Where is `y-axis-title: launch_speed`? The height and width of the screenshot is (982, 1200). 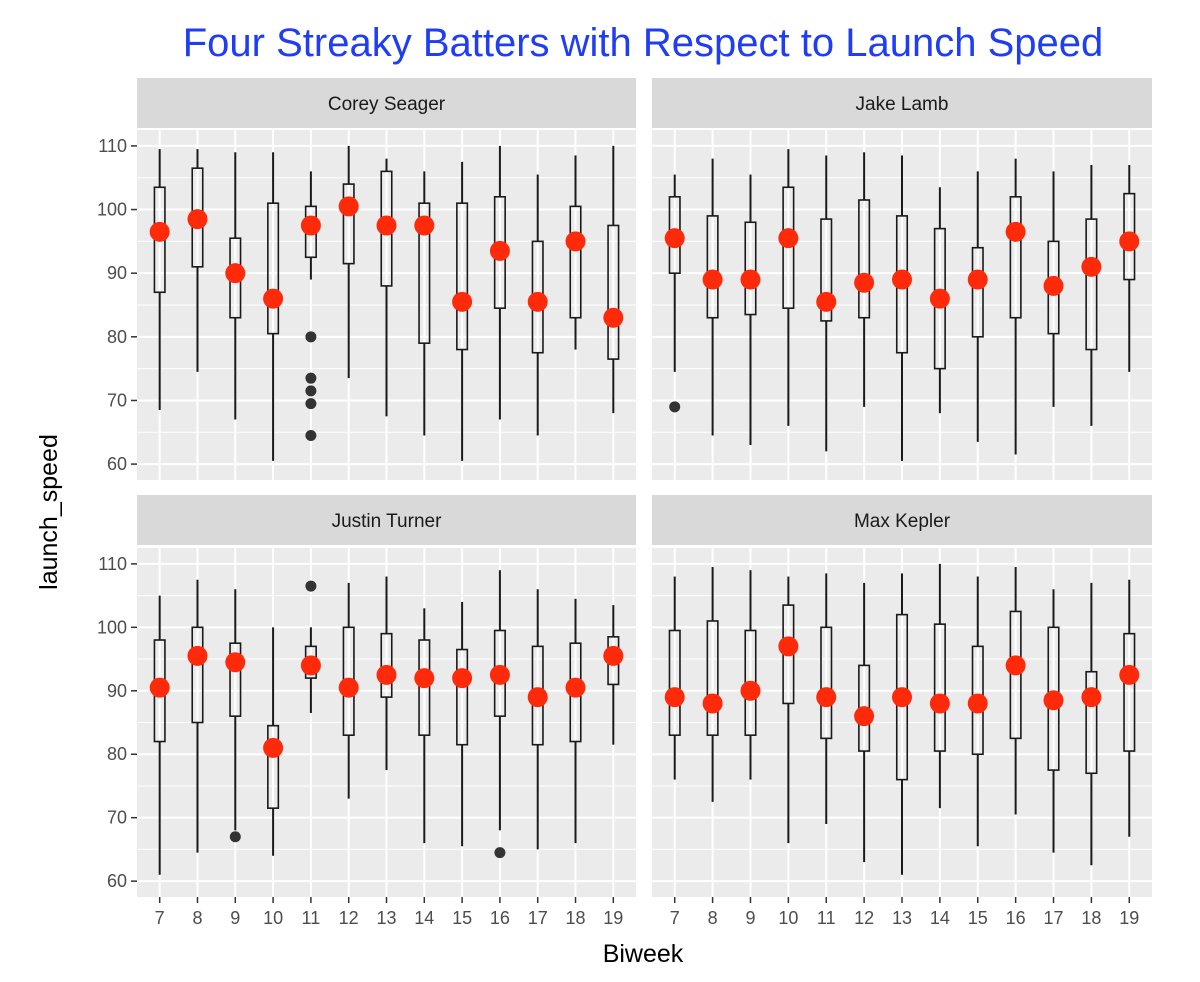
y-axis-title: launch_speed is located at coordinates (49, 512).